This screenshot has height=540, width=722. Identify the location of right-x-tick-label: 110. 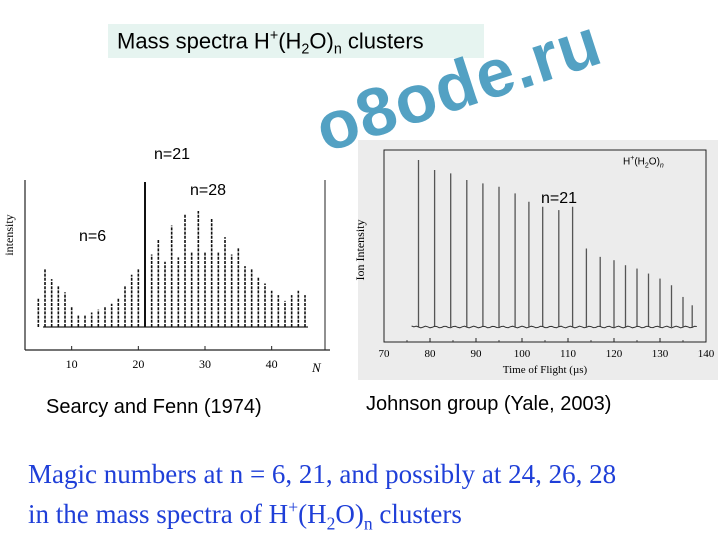
(568, 354).